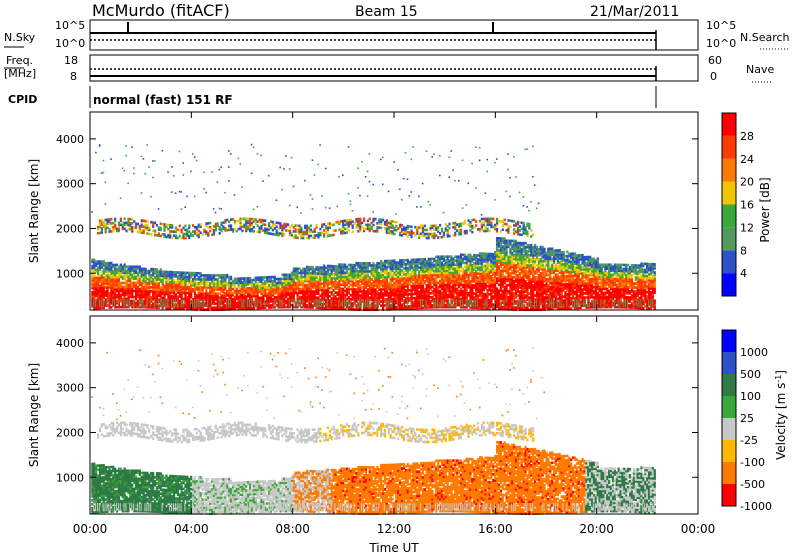 The height and width of the screenshot is (558, 800). What do you see at coordinates (394, 68) in the screenshot?
I see `freq-panel-frame` at bounding box center [394, 68].